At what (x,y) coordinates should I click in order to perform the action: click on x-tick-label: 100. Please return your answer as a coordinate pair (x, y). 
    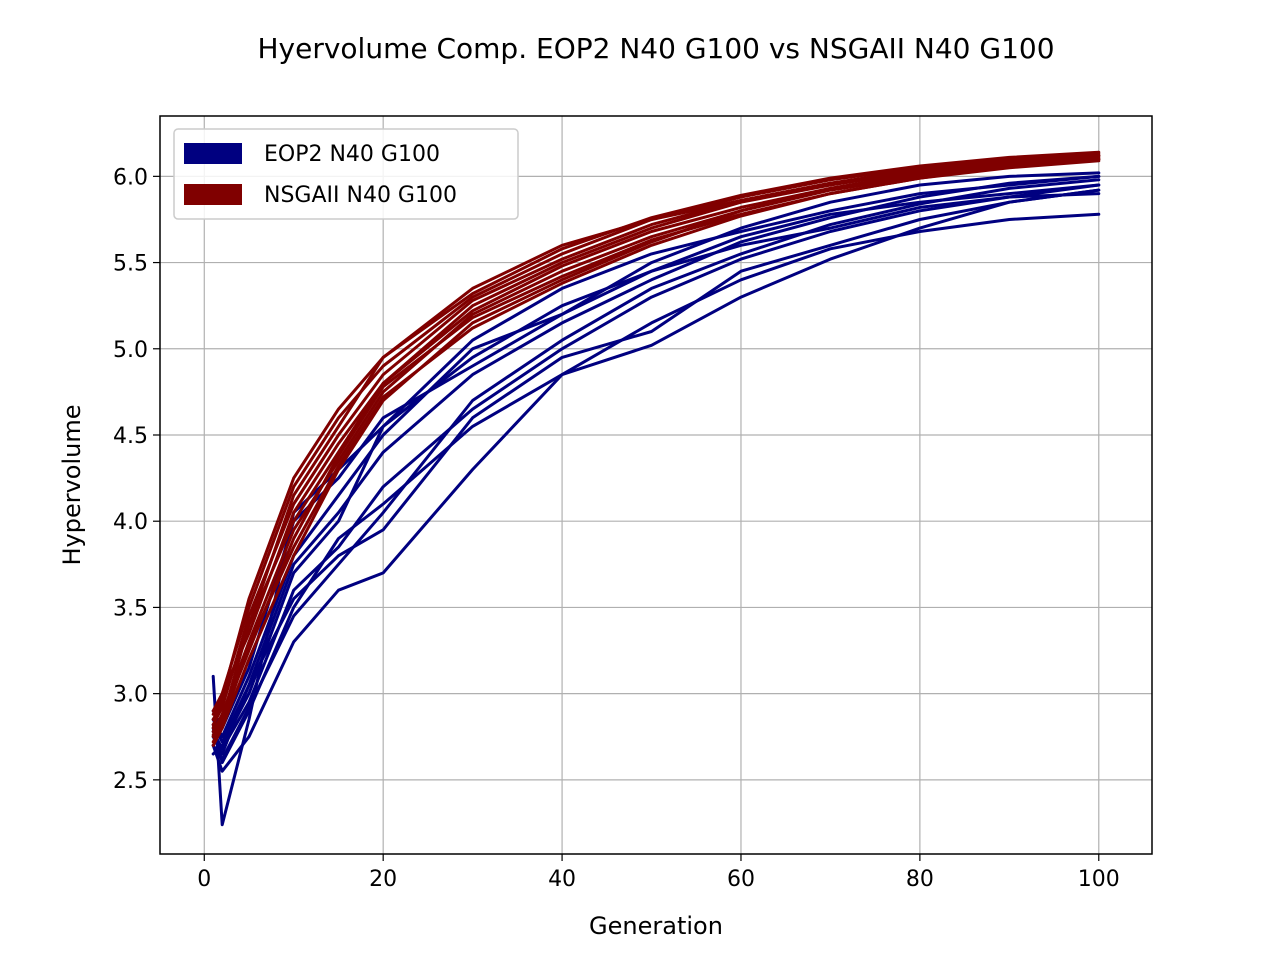
    Looking at the image, I should click on (1099, 879).